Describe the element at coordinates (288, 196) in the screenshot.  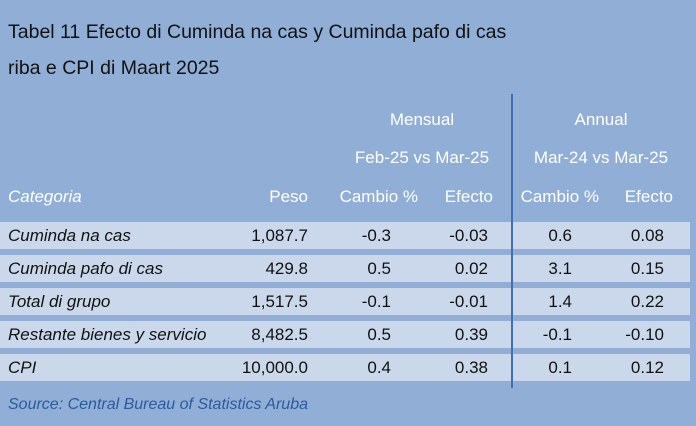
I see `column-header-peso: Peso` at that location.